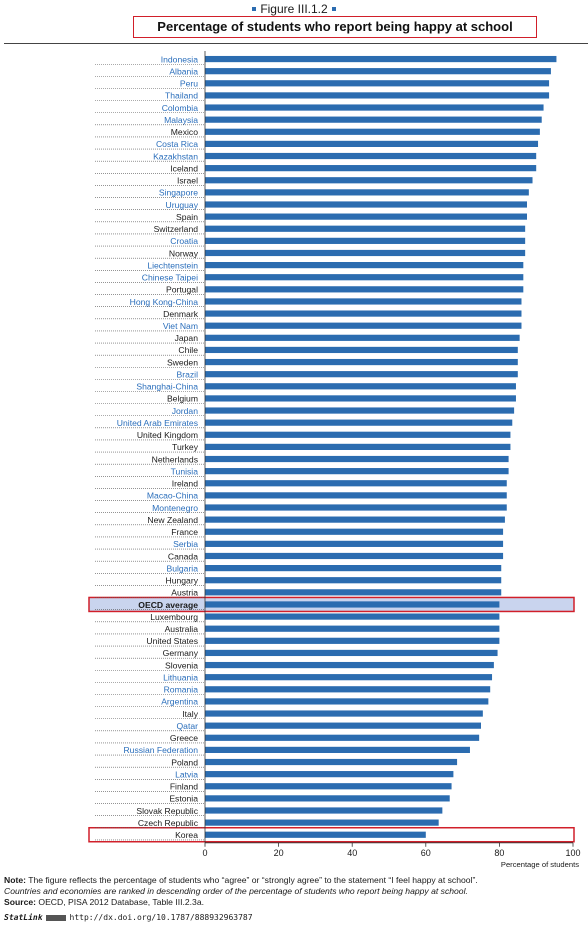  Describe the element at coordinates (190, 714) in the screenshot. I see `category-label: Italy` at that location.